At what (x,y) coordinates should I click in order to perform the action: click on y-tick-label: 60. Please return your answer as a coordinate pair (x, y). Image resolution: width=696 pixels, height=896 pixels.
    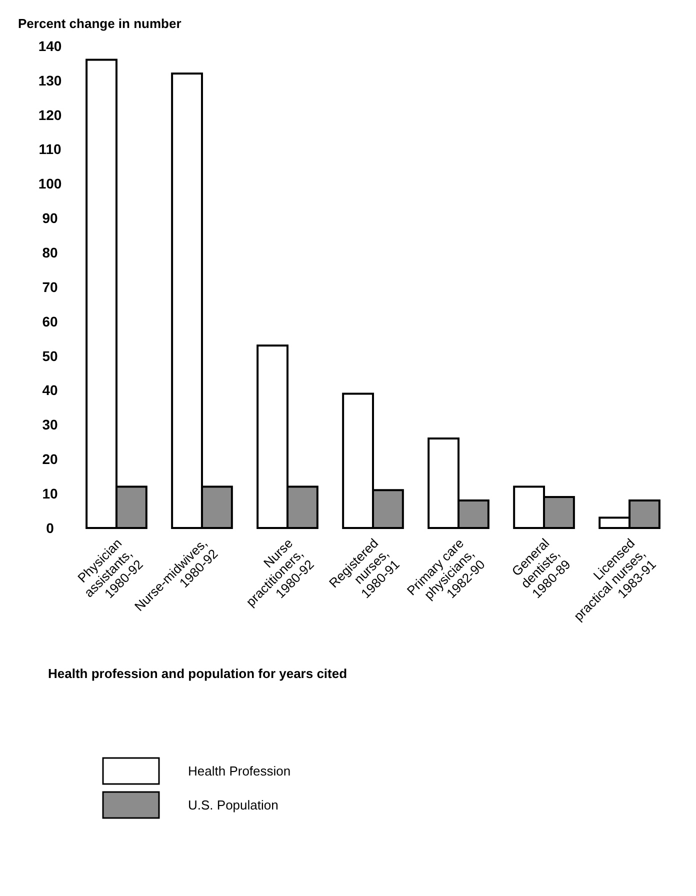
    Looking at the image, I should click on (50, 321).